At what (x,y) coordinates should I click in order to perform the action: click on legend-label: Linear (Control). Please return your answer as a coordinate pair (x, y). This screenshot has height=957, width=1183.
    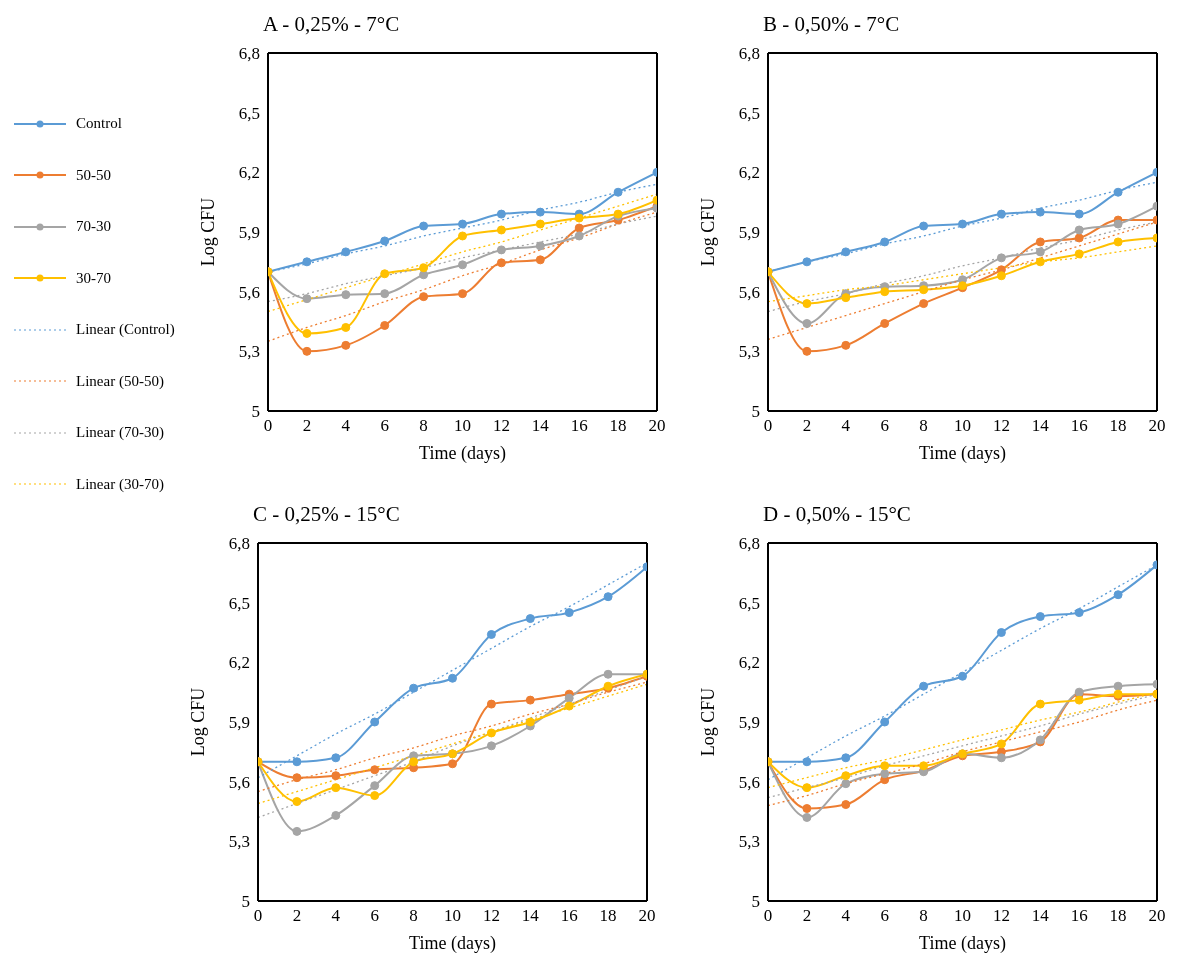
    Looking at the image, I should click on (125, 330).